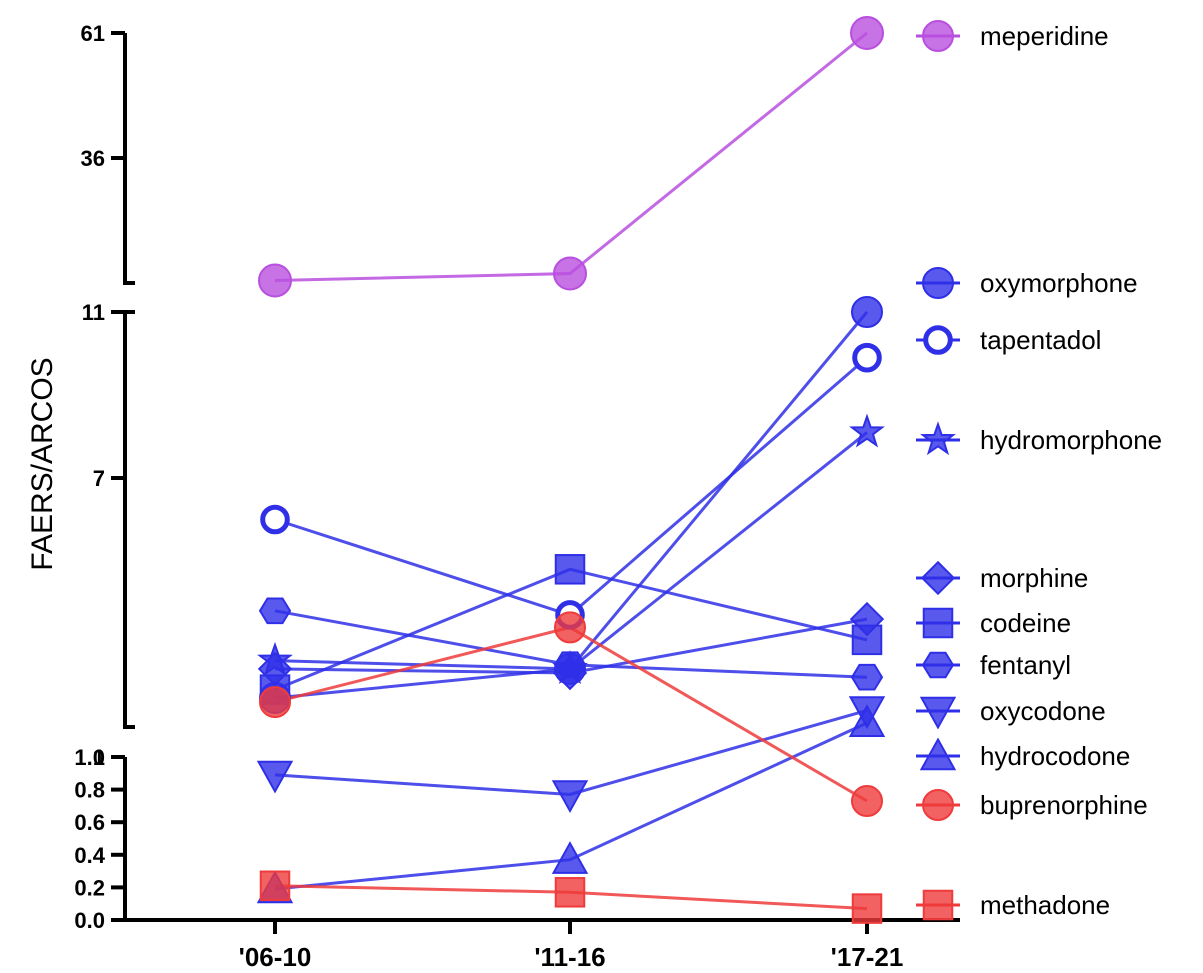 The image size is (1203, 973). Describe the element at coordinates (93, 33) in the screenshot. I see `y-tick-label: 61` at that location.